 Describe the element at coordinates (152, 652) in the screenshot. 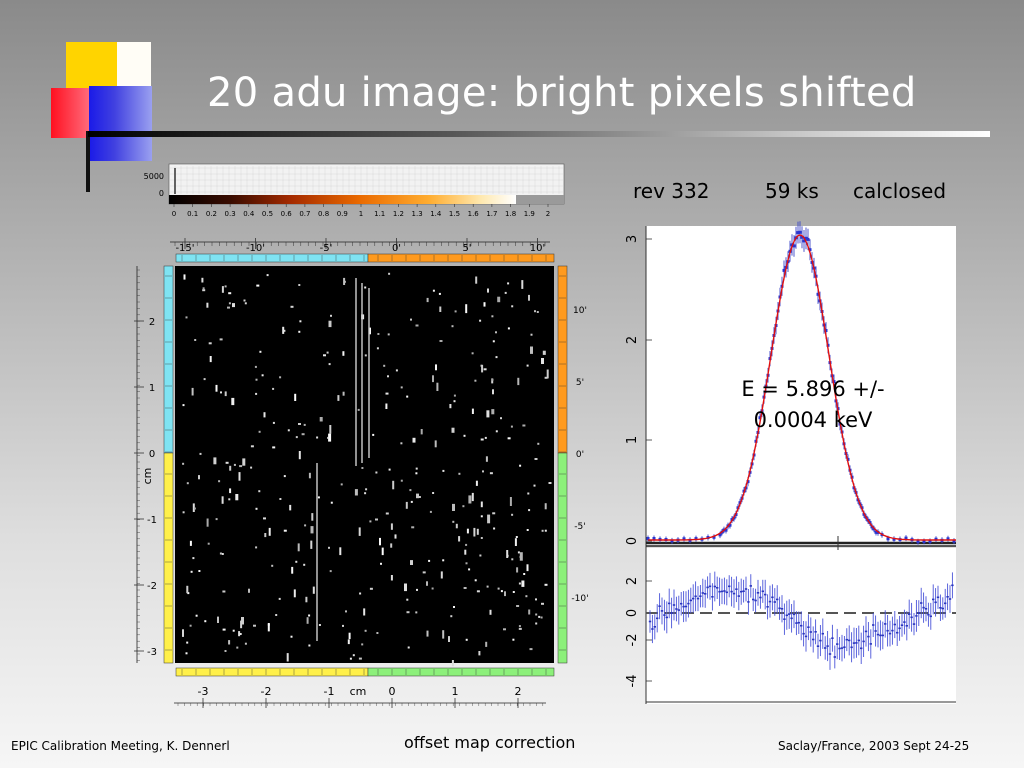

I see `left-cm-label: -3` at that location.